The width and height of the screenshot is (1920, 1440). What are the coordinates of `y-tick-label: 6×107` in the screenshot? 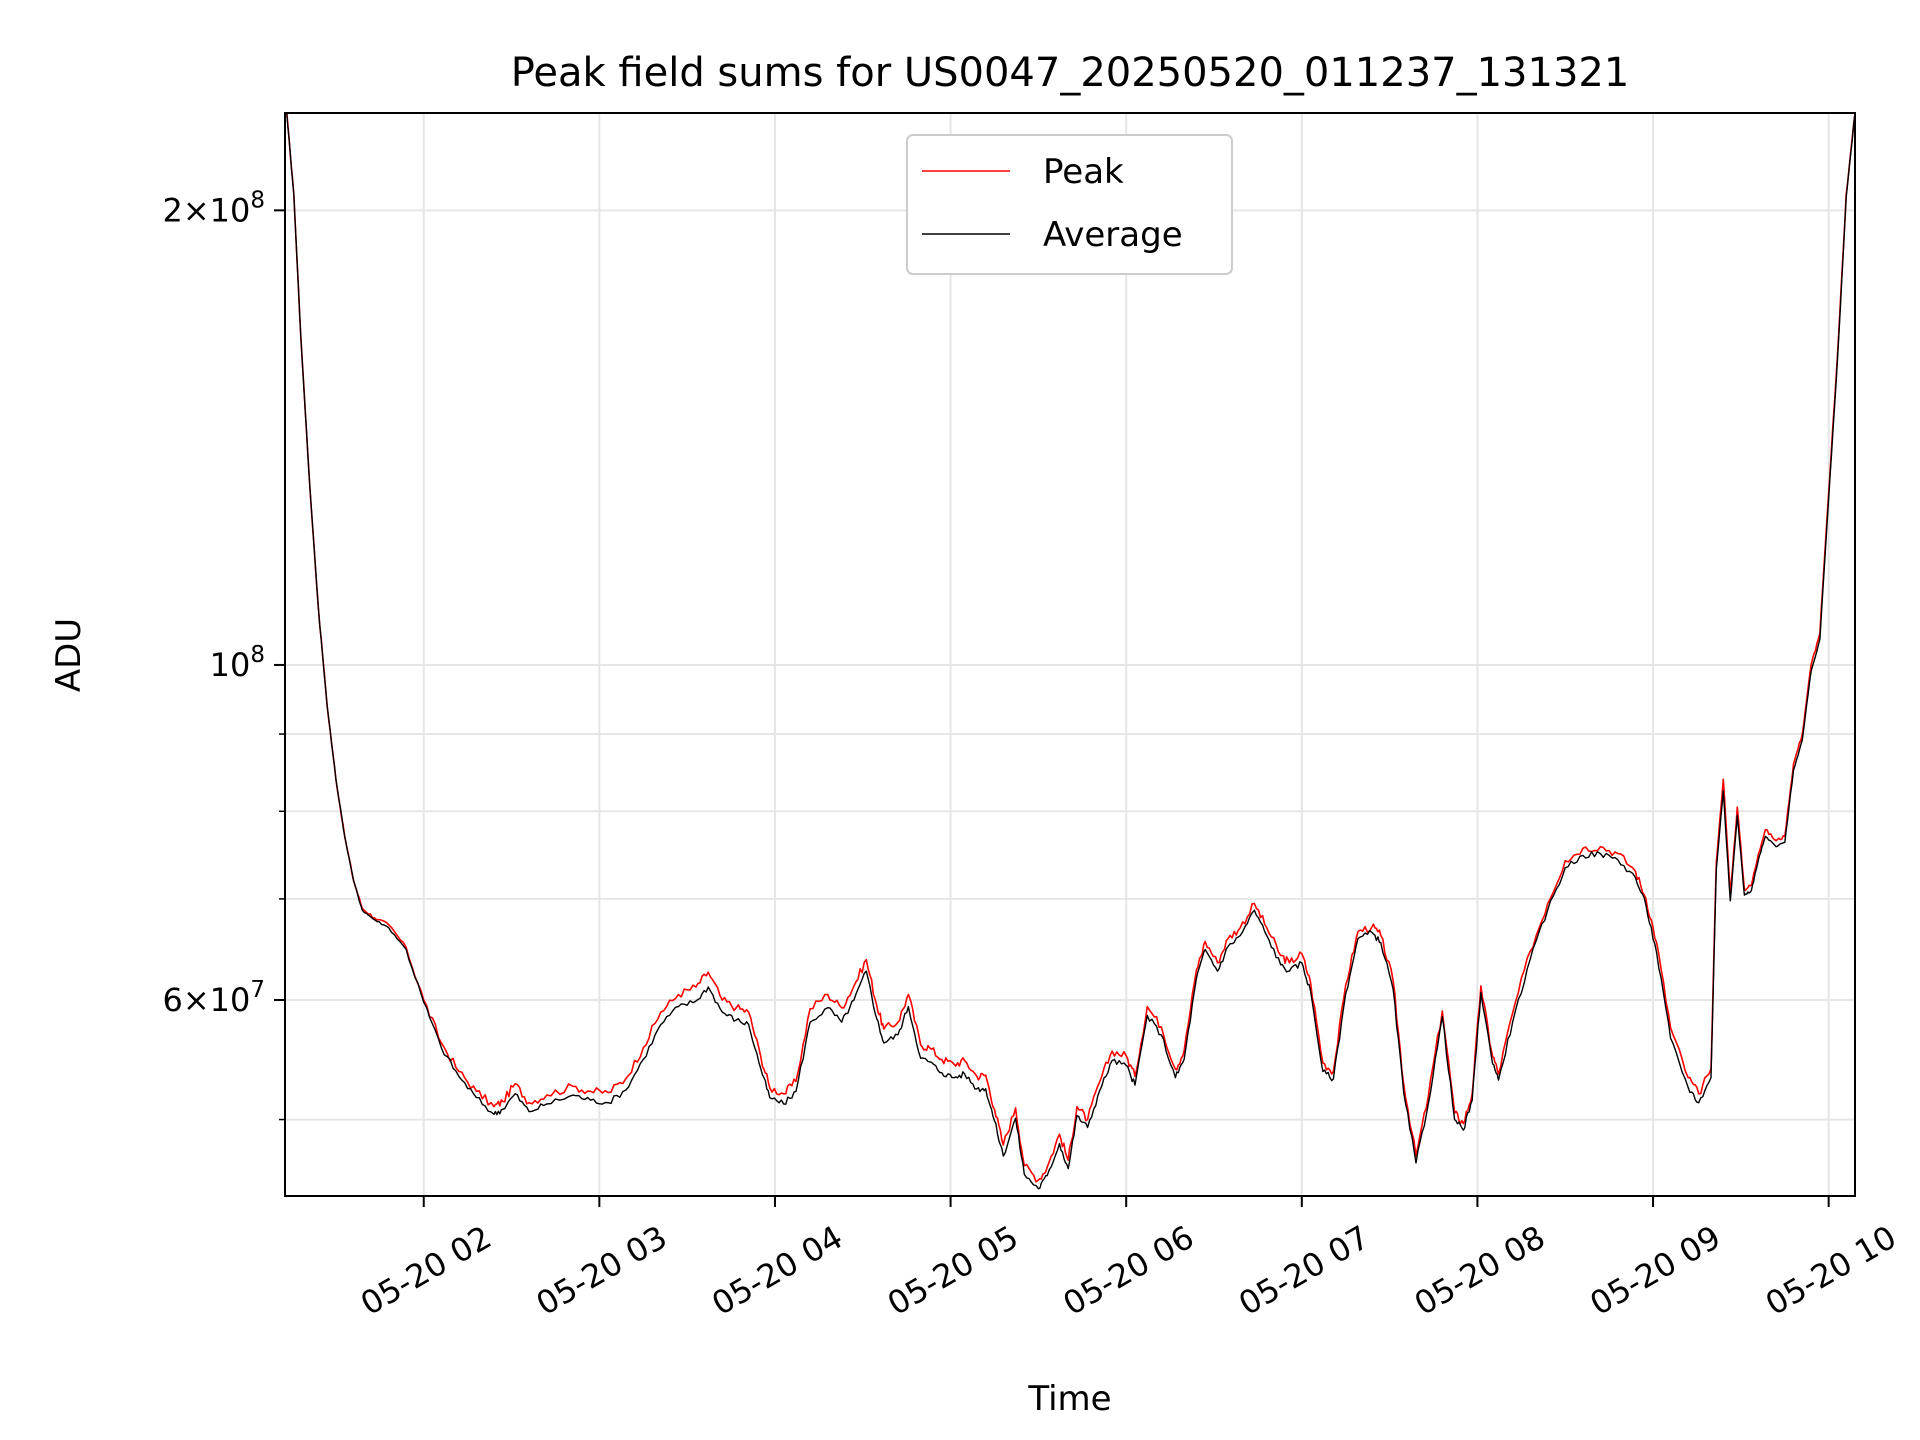 It's located at (213, 998).